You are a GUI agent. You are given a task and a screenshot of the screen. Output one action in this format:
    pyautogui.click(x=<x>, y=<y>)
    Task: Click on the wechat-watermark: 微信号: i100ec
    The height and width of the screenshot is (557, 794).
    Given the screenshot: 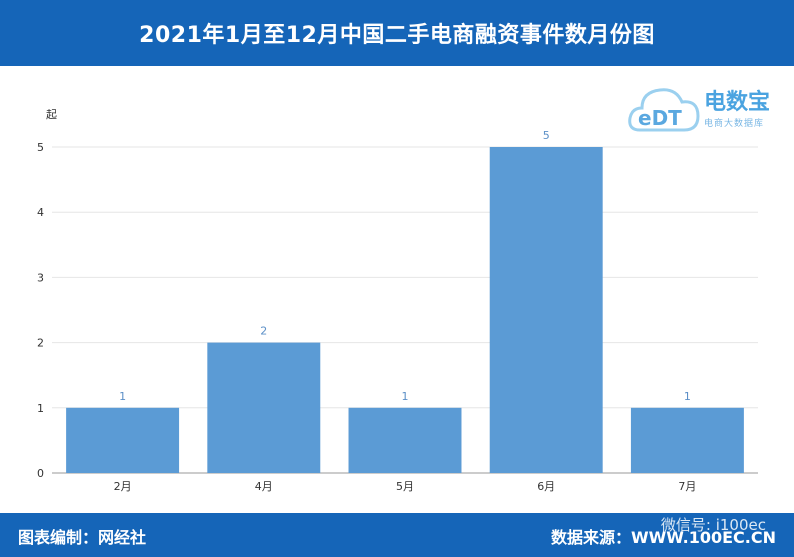 What is the action you would take?
    pyautogui.click(x=713, y=525)
    